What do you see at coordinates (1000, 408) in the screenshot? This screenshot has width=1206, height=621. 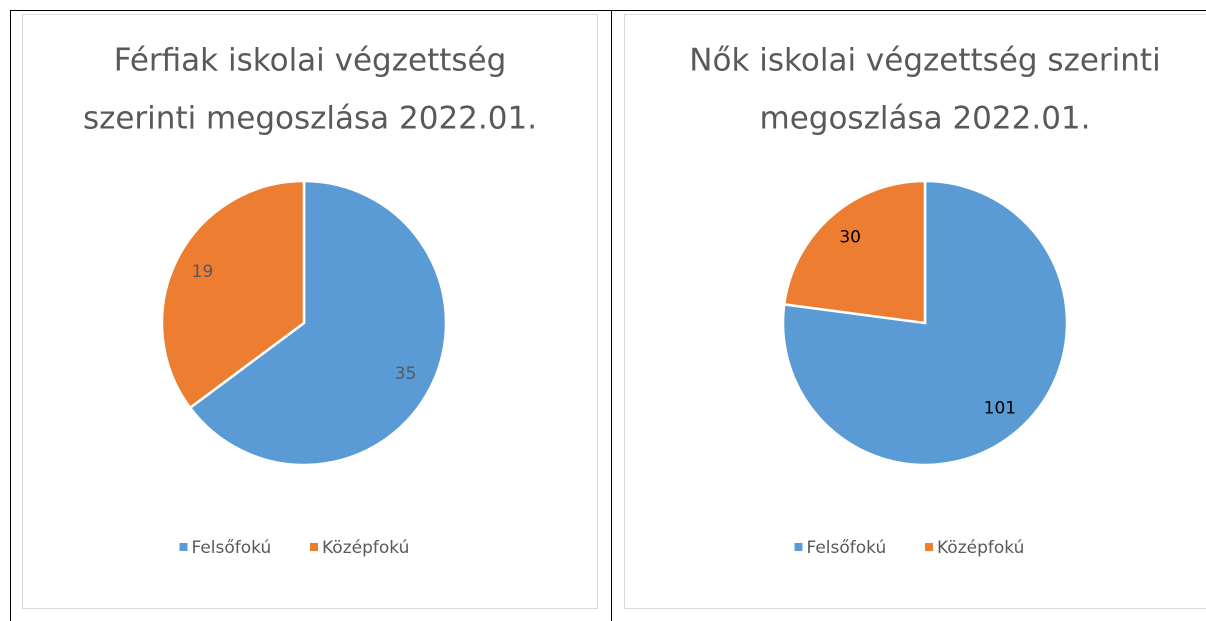 I see `data-label: 101` at bounding box center [1000, 408].